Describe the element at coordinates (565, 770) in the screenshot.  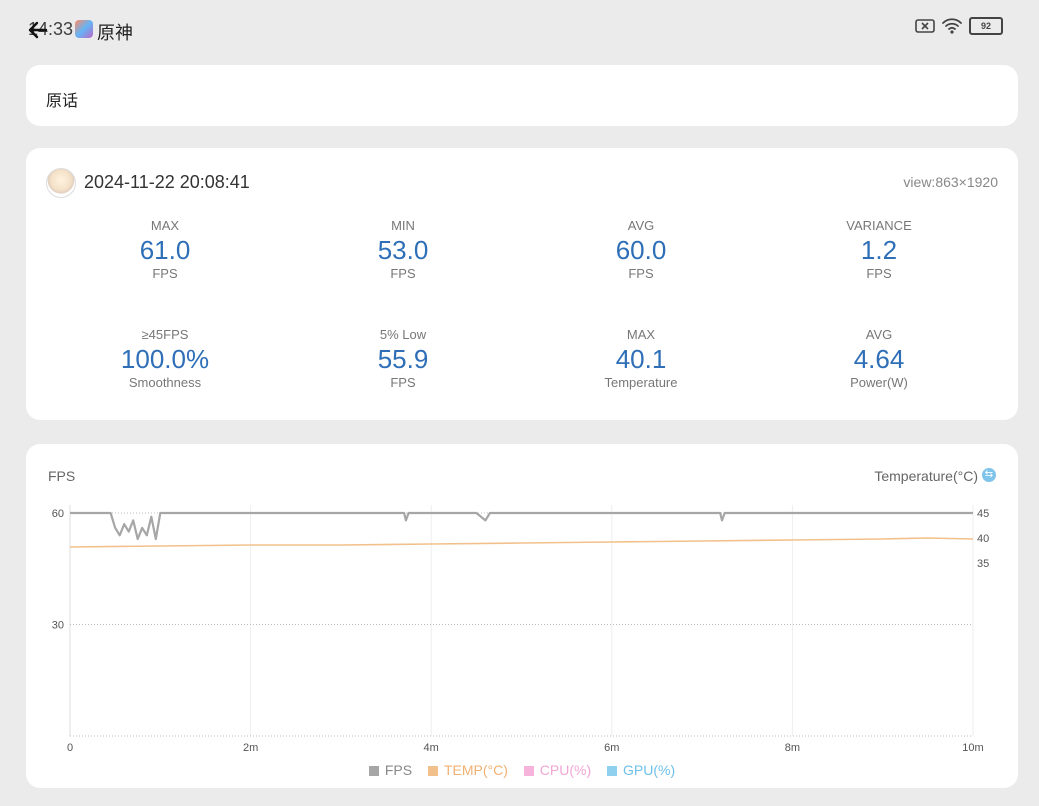
I see `legend-label: CPU(%)` at that location.